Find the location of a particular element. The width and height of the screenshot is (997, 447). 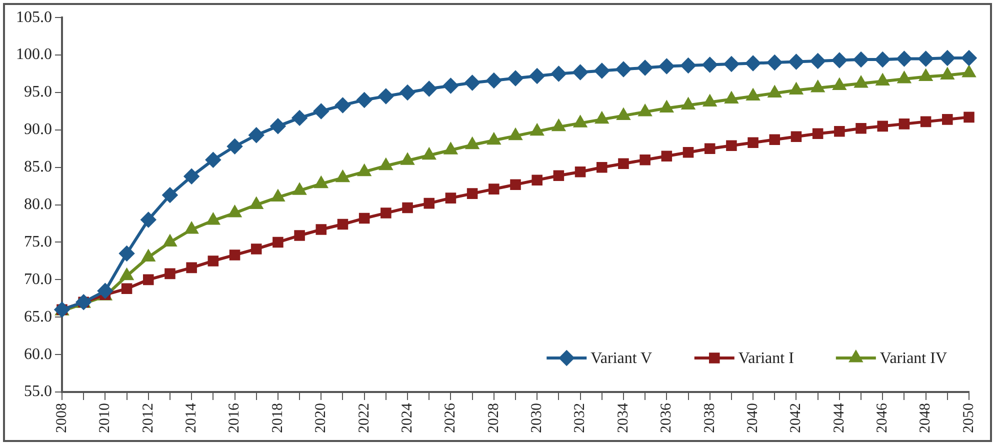

x-tick-label: 2032 is located at coordinates (580, 418).